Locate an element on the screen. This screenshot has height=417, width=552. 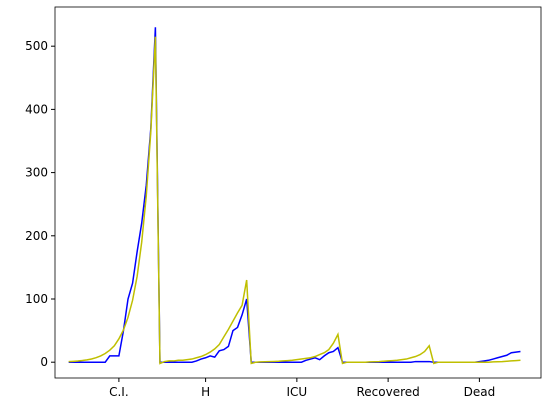
y-tick-label: 200 is located at coordinates (36, 236).